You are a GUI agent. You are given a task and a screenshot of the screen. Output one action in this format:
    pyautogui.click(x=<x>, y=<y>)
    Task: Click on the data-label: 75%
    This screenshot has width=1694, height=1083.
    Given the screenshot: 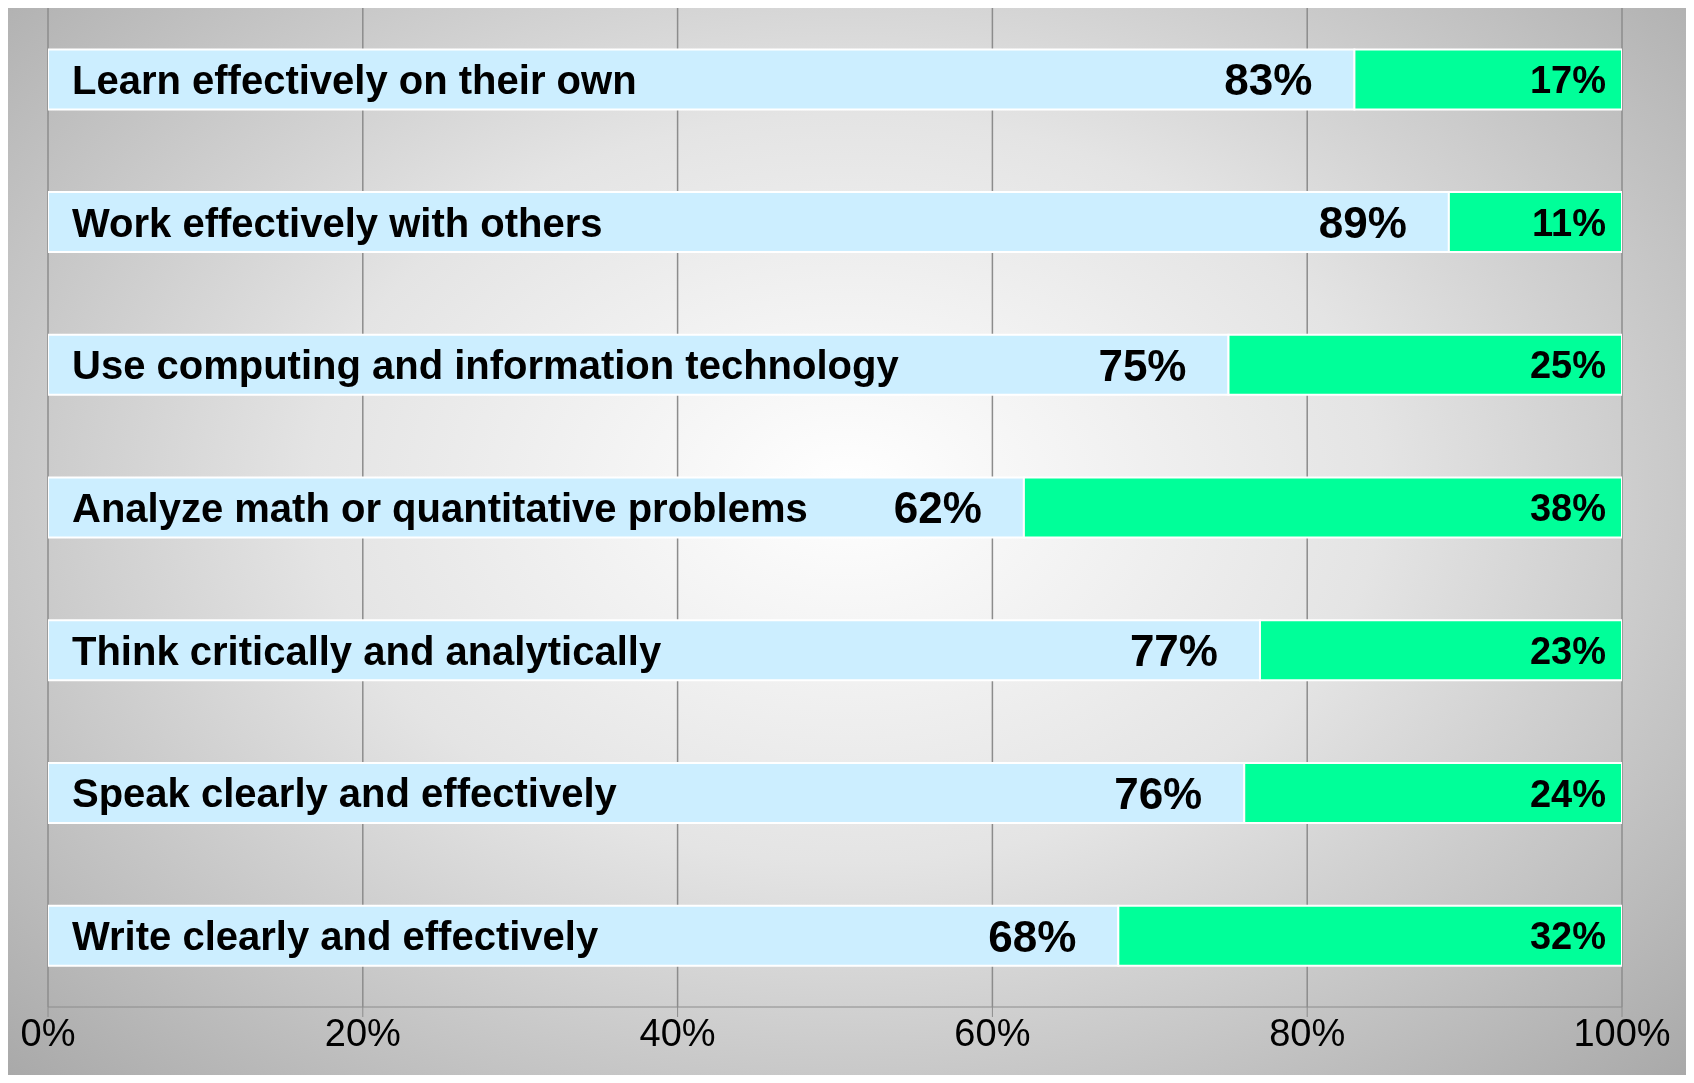 What is the action you would take?
    pyautogui.click(x=1142, y=365)
    